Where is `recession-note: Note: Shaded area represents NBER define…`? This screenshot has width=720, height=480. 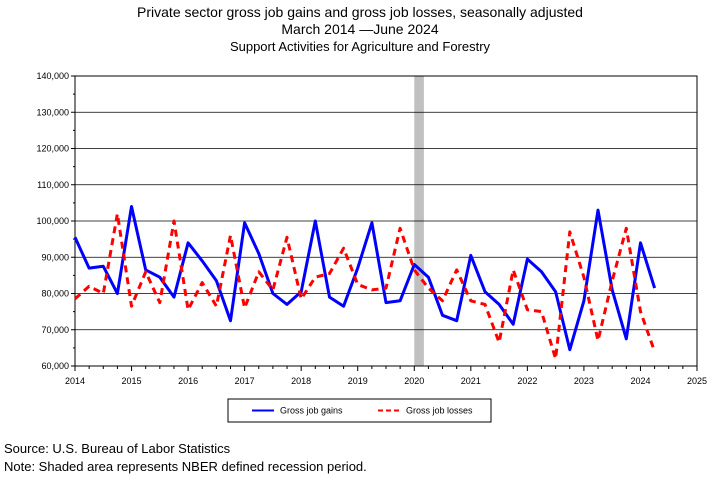 recession-note: Note: Shaded area represents NBER define… is located at coordinates (185, 466).